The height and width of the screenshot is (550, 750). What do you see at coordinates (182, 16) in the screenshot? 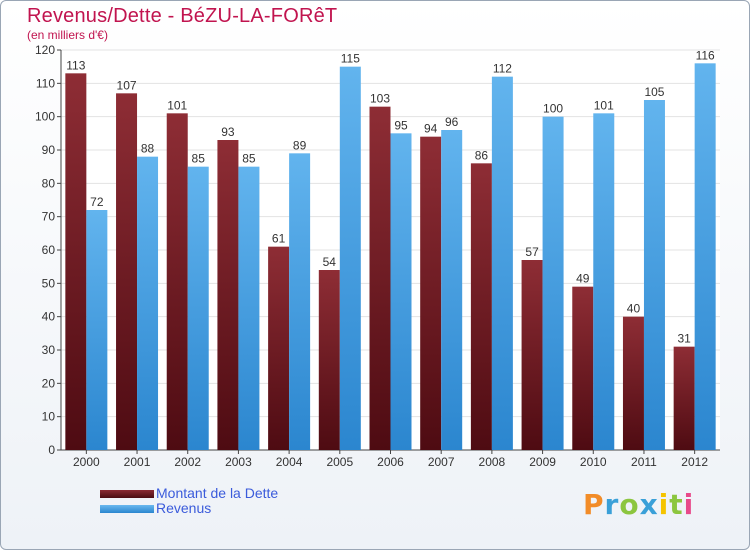
I see `page-title: Revenus/Dette - BéZU-LA-FORêT` at bounding box center [182, 16].